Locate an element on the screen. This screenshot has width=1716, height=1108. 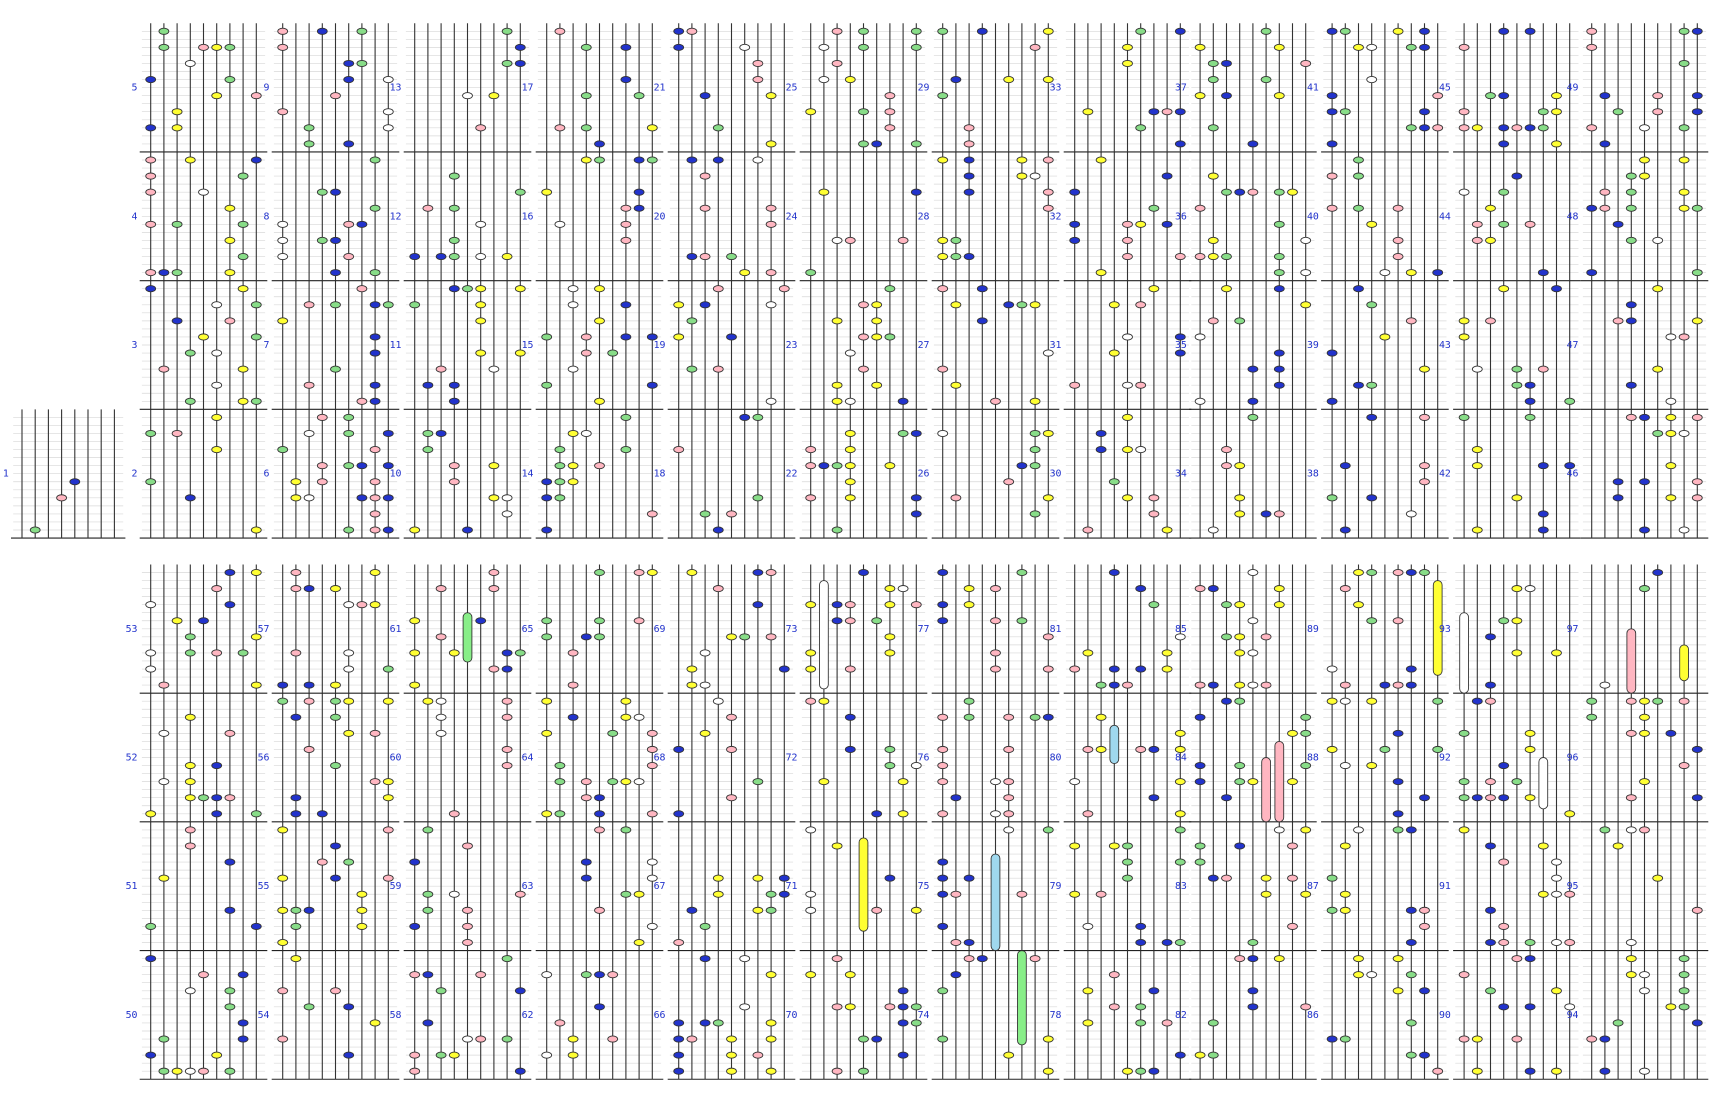
measure-number: 81 is located at coordinates (1056, 629).